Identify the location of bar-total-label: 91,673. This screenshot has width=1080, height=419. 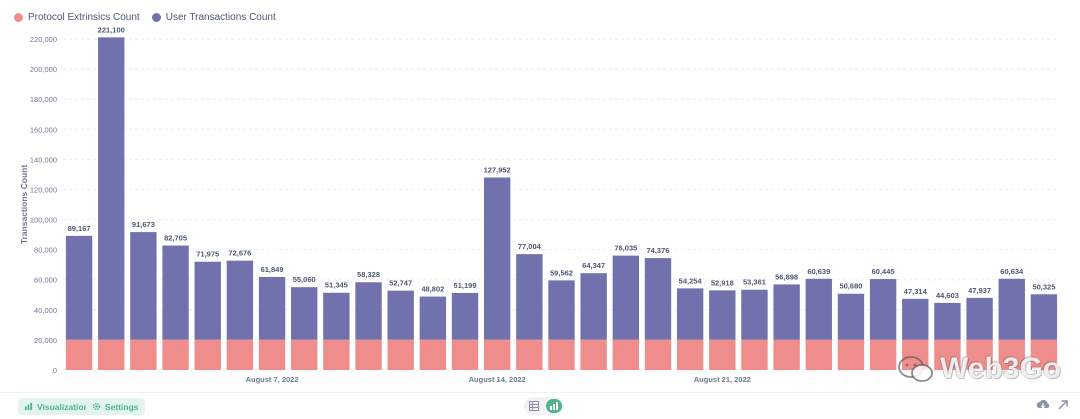
(143, 224).